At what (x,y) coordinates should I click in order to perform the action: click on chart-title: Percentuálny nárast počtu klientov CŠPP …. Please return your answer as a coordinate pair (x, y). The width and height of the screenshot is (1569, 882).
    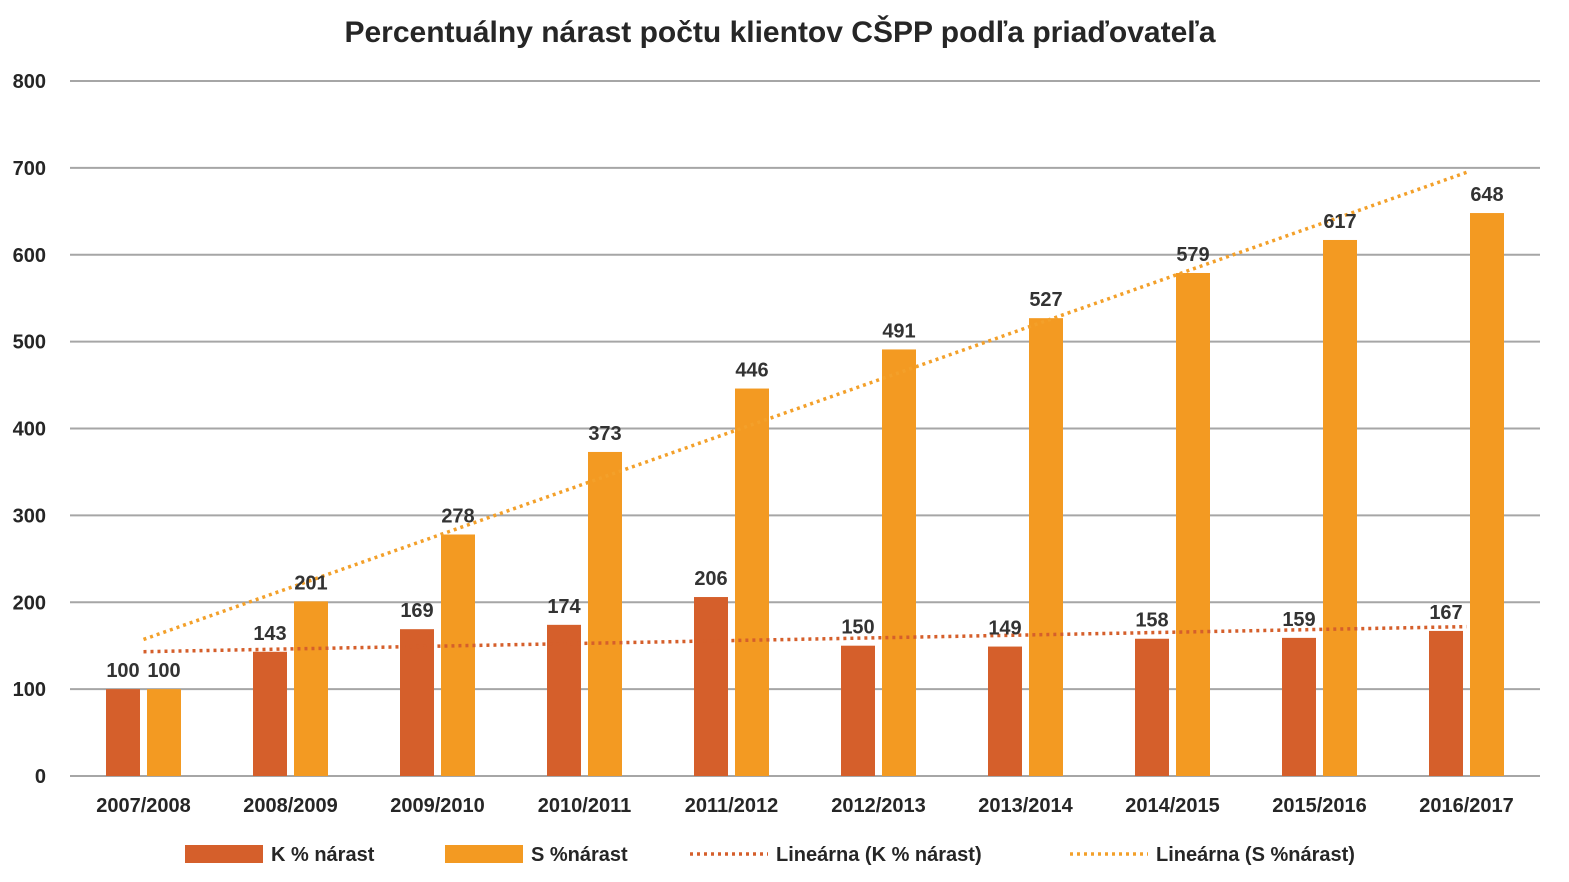
    Looking at the image, I should click on (779, 32).